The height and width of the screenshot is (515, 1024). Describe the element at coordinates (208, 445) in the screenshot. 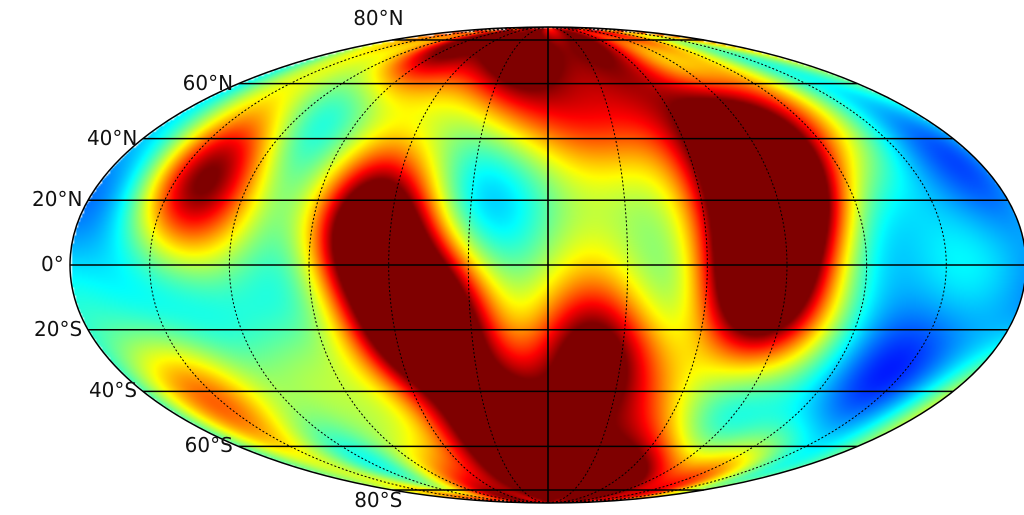

I see `latitude-label: 60°S` at that location.